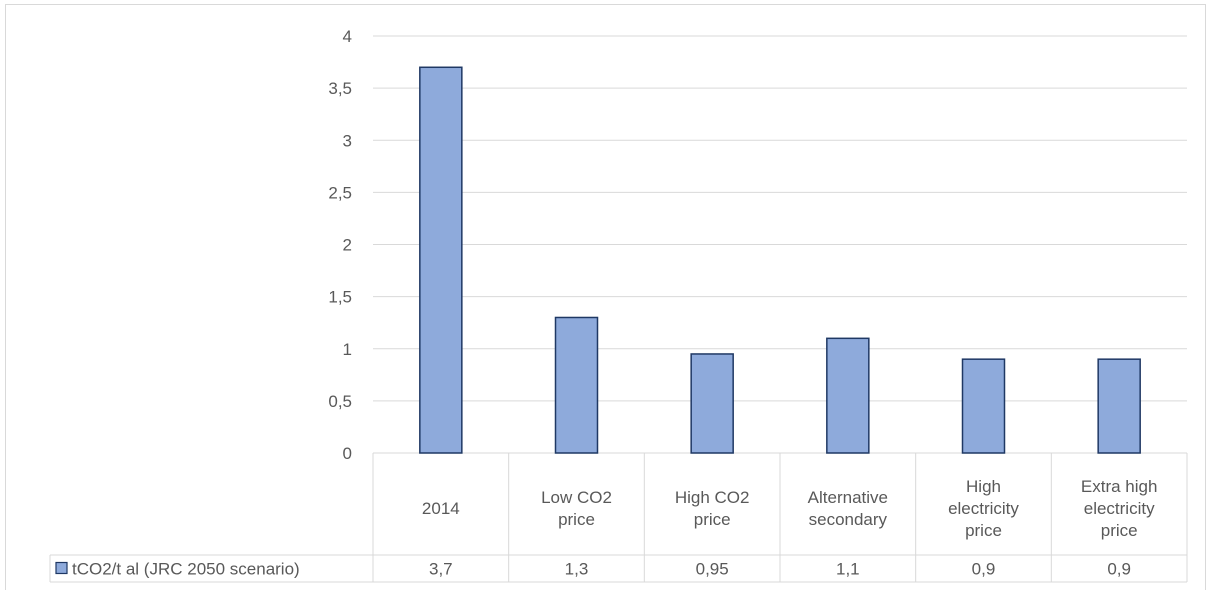  What do you see at coordinates (347, 245) in the screenshot?
I see `y-tick-label: 2` at bounding box center [347, 245].